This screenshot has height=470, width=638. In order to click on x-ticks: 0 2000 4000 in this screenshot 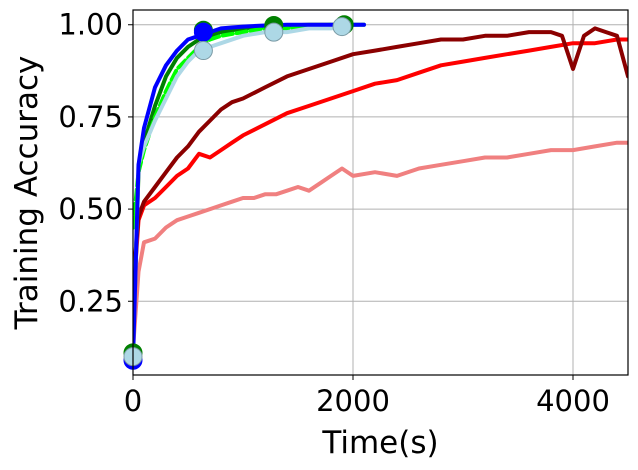, I will do `click(367, 396)`.